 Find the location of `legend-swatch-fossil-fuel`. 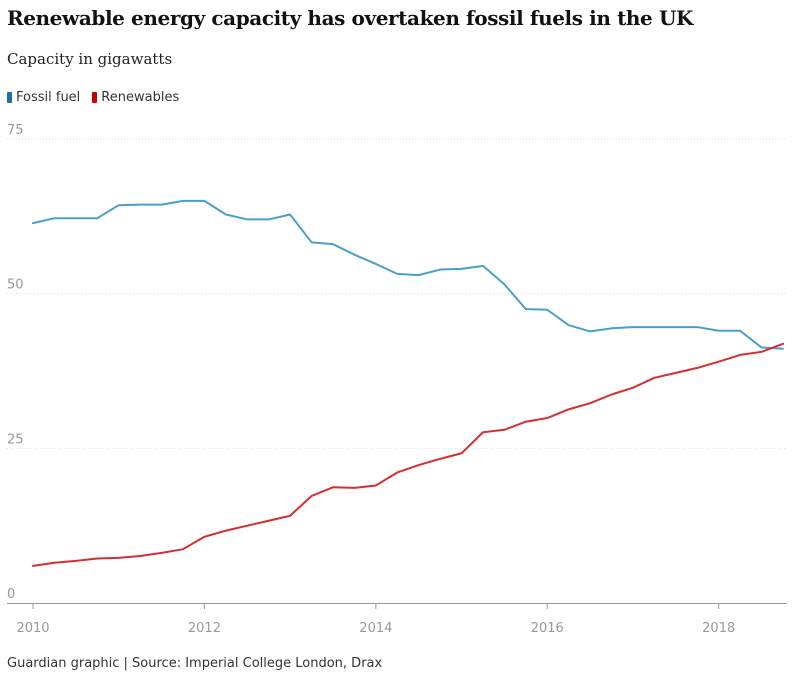

legend-swatch-fossil-fuel is located at coordinates (9, 97).